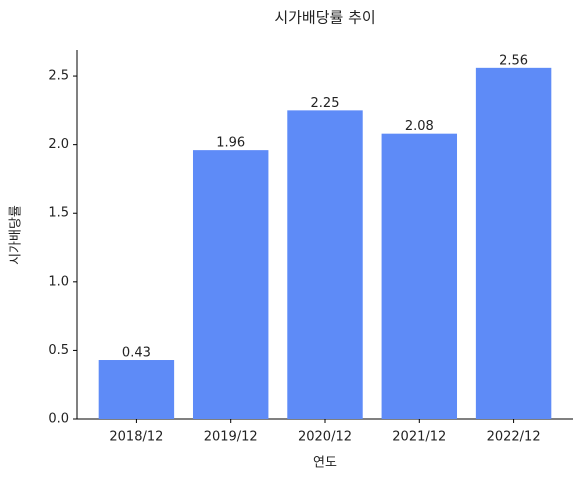 This screenshot has height=479, width=582. I want to click on chart-title: 시가배당률 추이, so click(324, 18).